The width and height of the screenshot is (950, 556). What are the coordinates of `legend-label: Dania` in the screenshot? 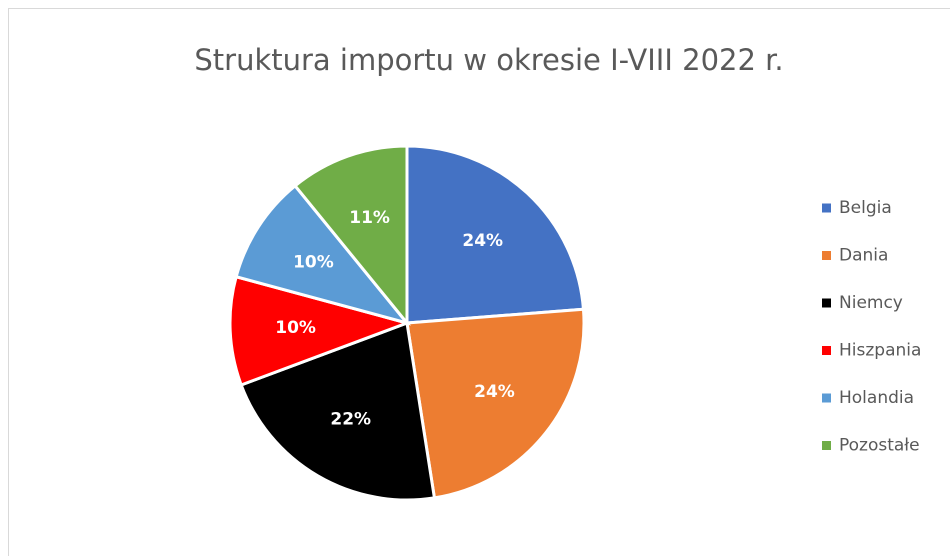 It's located at (863, 256).